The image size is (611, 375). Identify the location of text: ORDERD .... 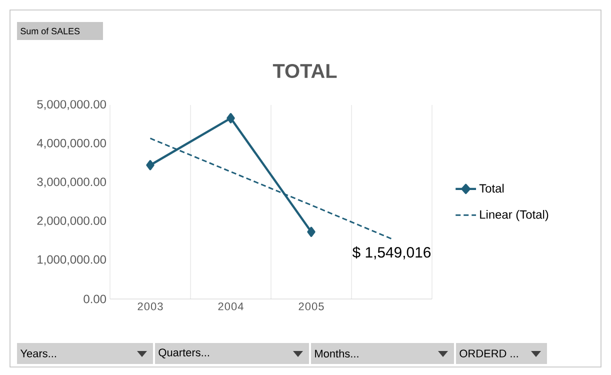
(489, 354).